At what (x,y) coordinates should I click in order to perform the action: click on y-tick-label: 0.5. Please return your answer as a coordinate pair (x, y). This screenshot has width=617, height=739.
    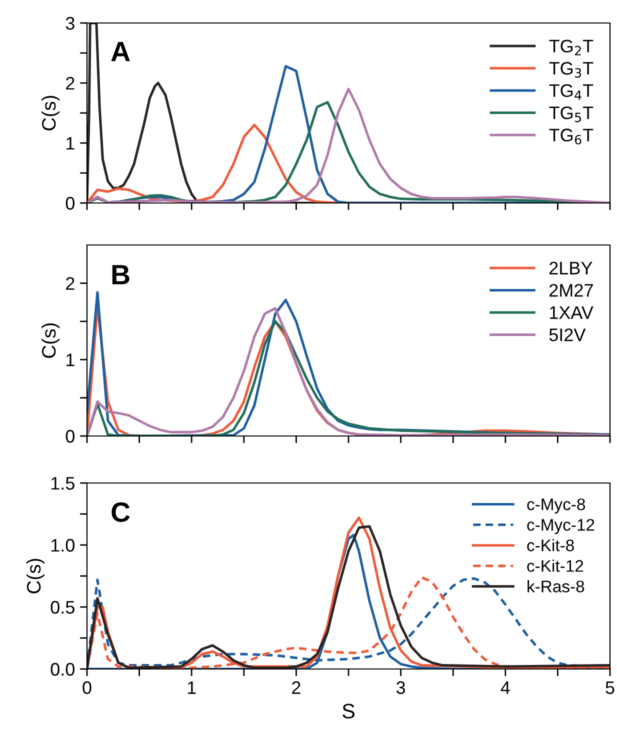
    Looking at the image, I should click on (62, 607).